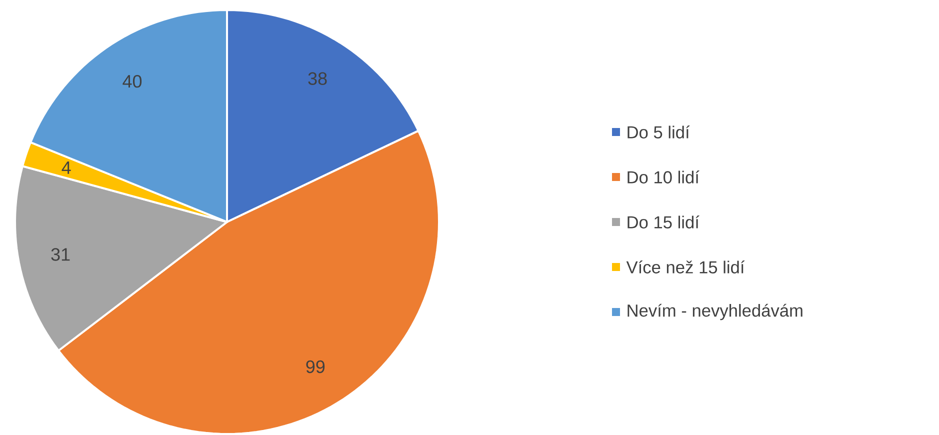 Image resolution: width=939 pixels, height=435 pixels. What do you see at coordinates (132, 81) in the screenshot?
I see `data-label: 40` at bounding box center [132, 81].